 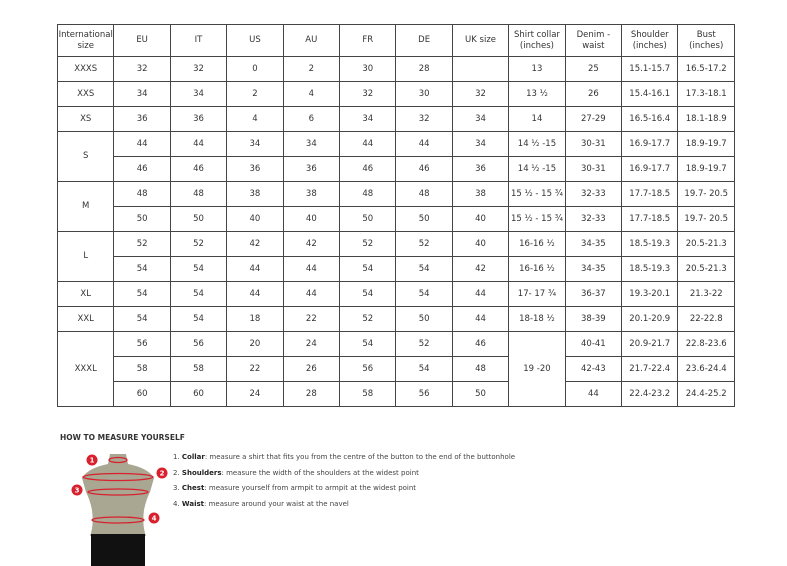 I want to click on table-row: XS 36 36 4 6 34 32 34 14 27-29 16.5-16.4 18.1-18.9, so click(x=395, y=119).